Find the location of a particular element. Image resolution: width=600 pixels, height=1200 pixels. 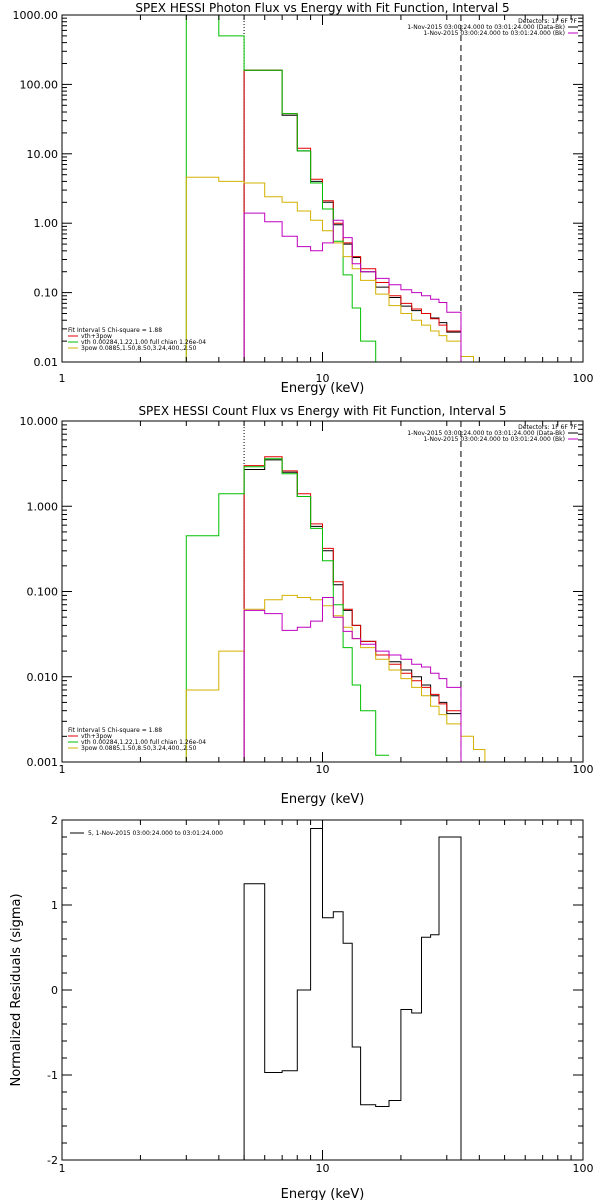

y-tick-label: 1.00 is located at coordinates (46, 223).